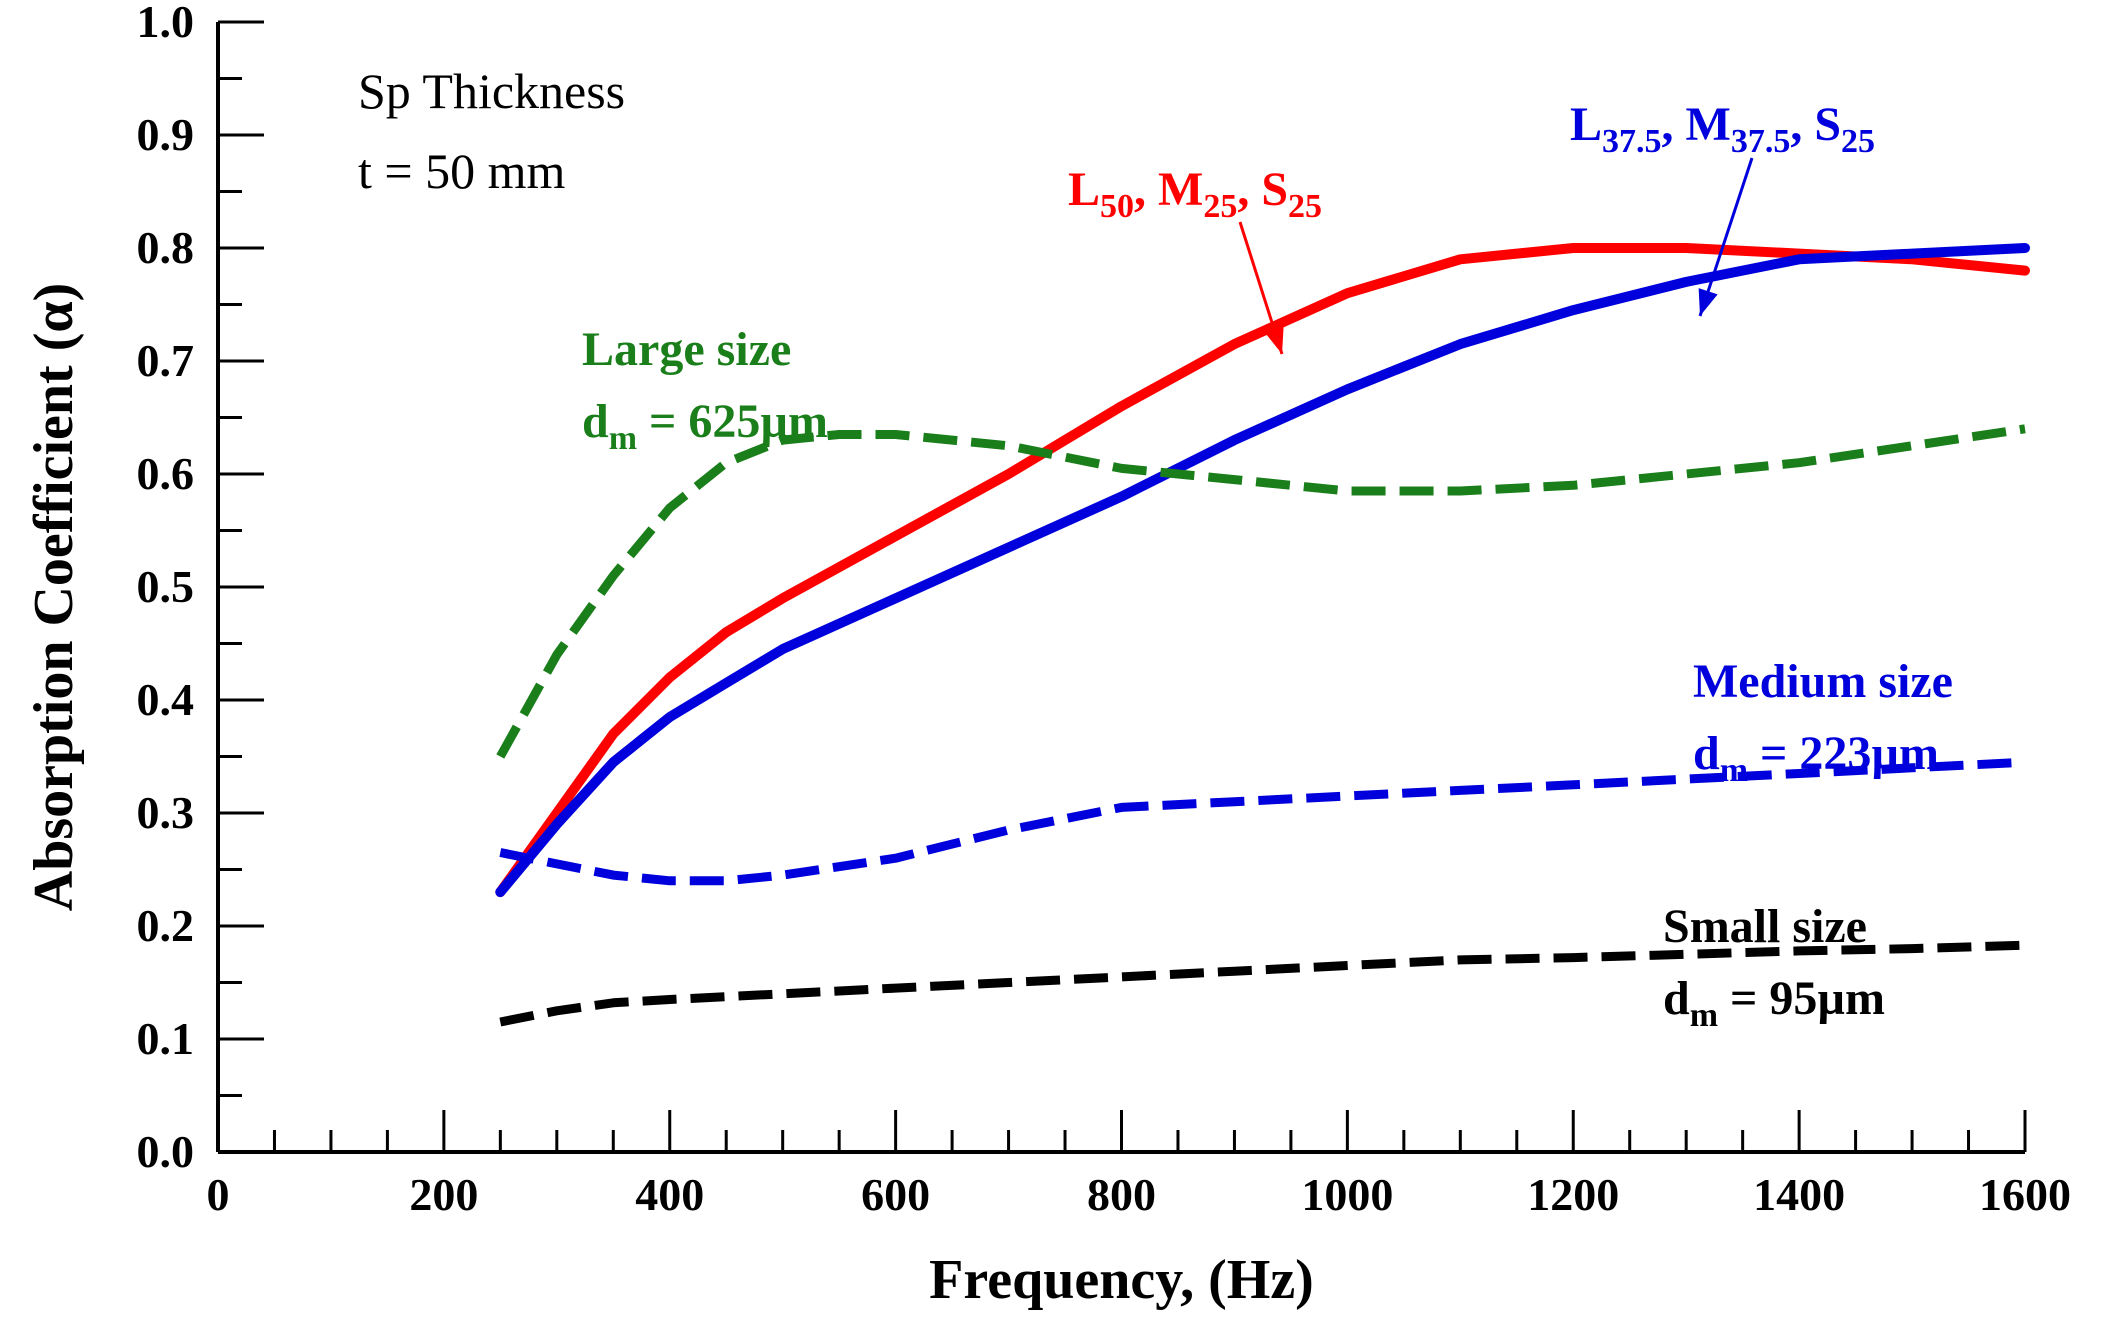  I want to click on red-series-arrow, so click(1261, 288).